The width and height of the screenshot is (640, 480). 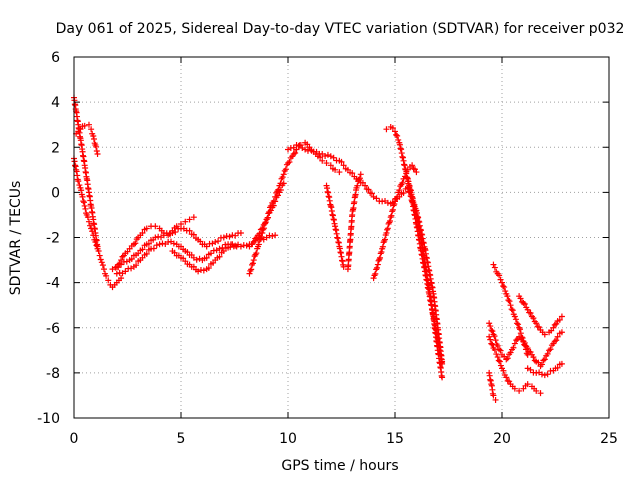 What do you see at coordinates (53, 239) in the screenshot?
I see `y-tick-label: -2` at bounding box center [53, 239].